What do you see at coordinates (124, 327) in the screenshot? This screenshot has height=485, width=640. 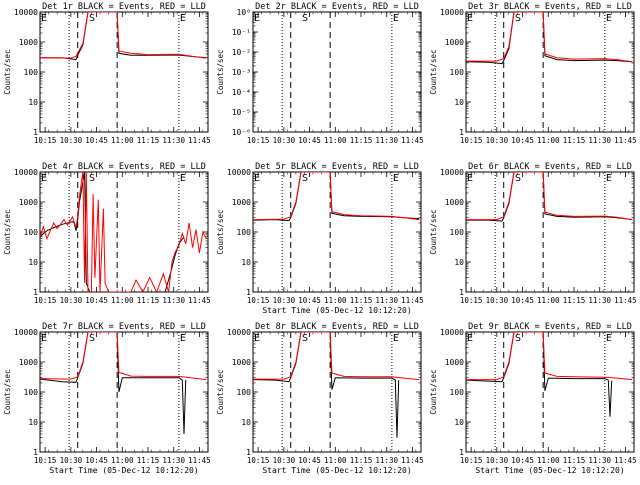 I see `panel-title: Det 7r BLACK = Events, RED = LLD` at bounding box center [124, 327].